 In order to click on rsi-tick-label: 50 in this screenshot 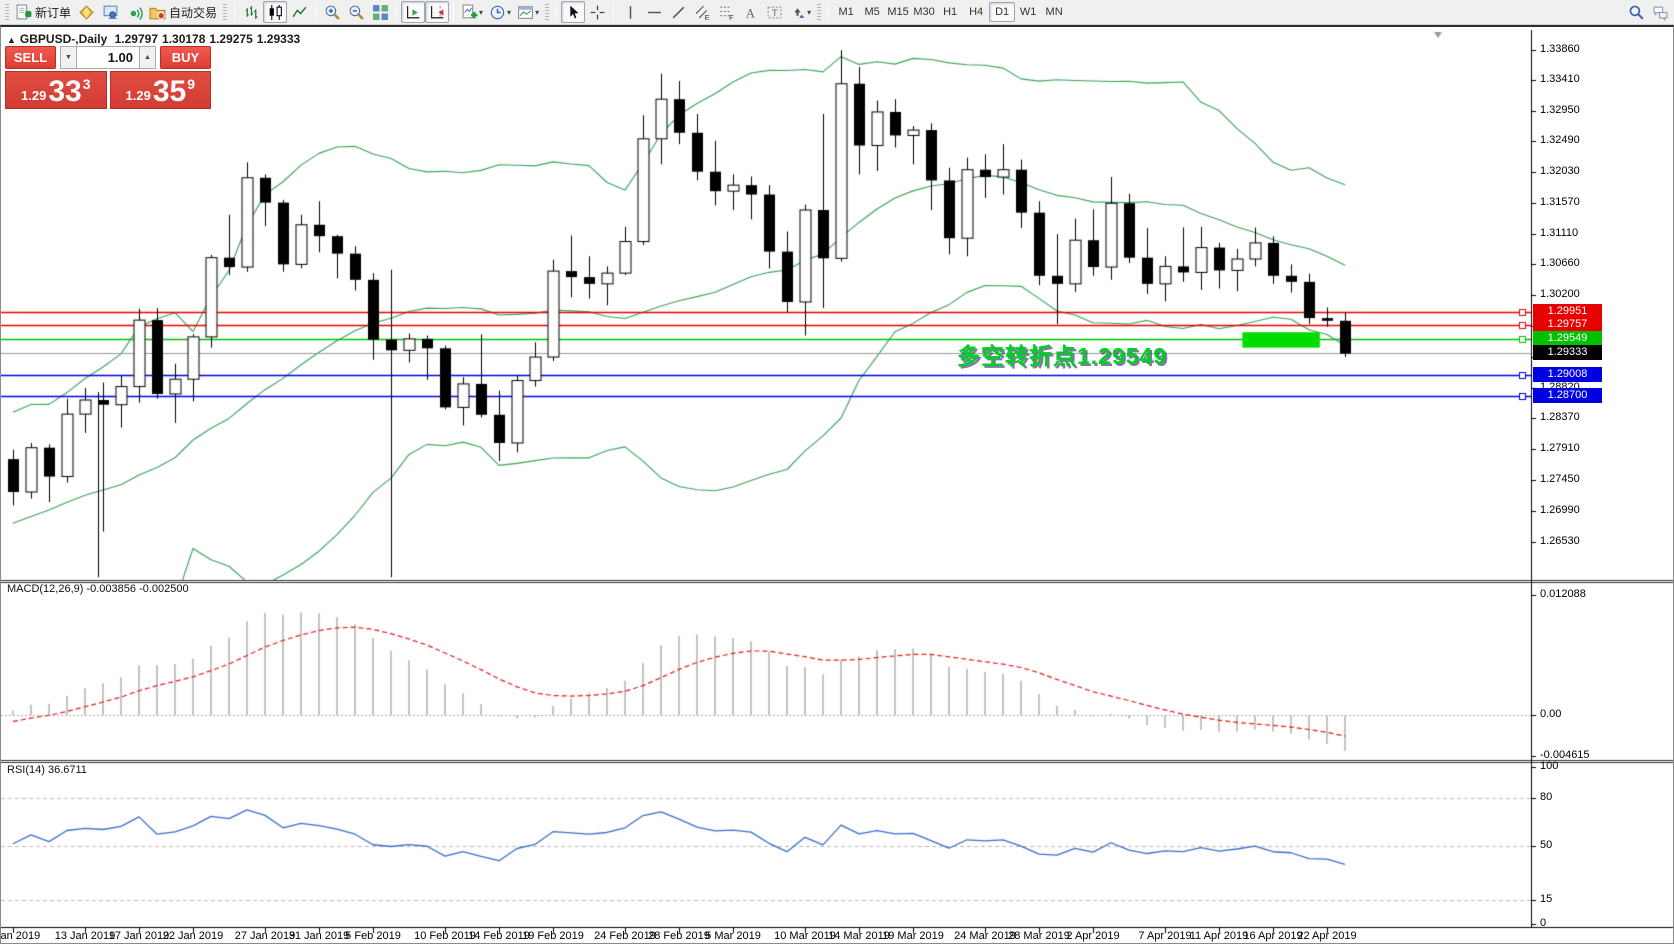, I will do `click(1546, 844)`.